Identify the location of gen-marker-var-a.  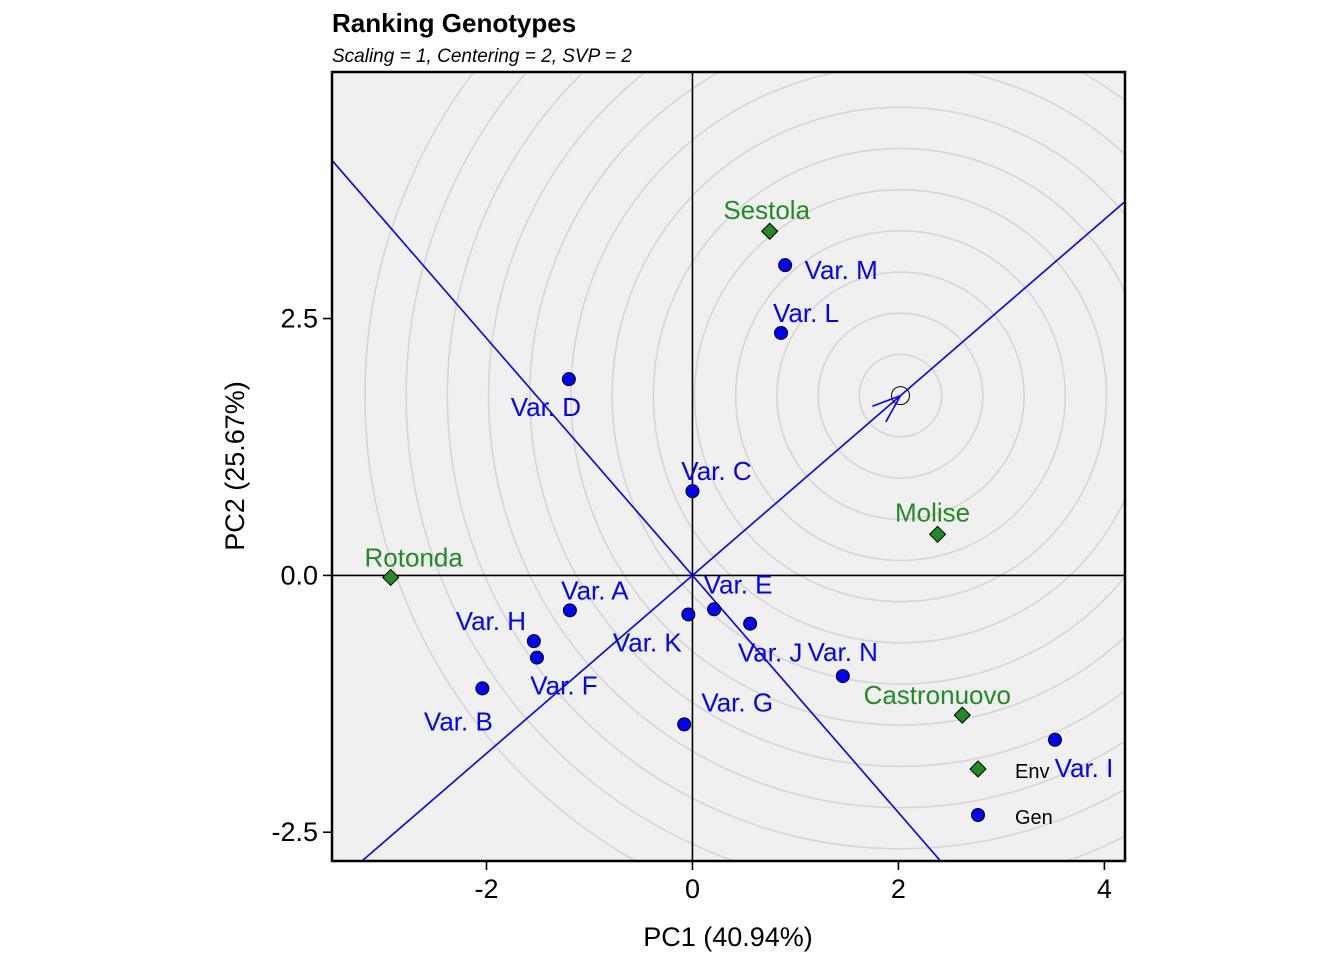
(569, 610).